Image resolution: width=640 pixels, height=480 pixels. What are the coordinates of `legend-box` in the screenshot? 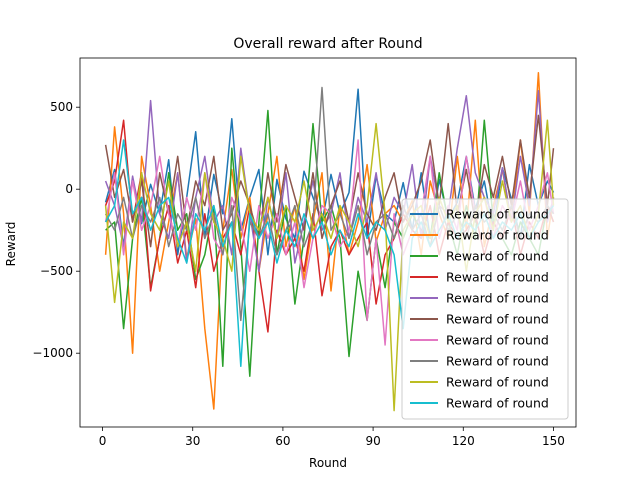 It's located at (485, 309).